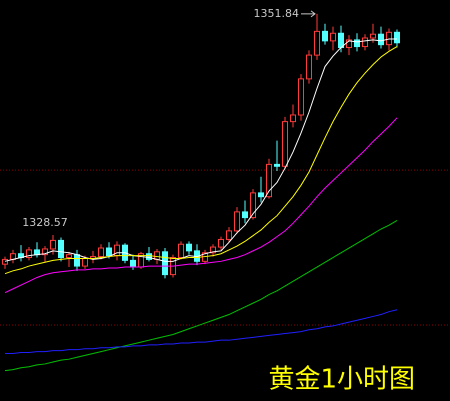  What do you see at coordinates (277, 13) in the screenshot?
I see `annotation: 1351.84` at bounding box center [277, 13].